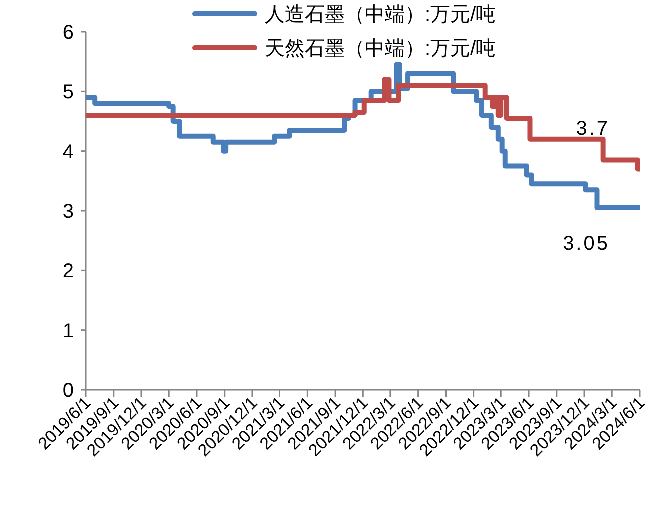  I want to click on y-tick-label: 3, so click(68, 212).